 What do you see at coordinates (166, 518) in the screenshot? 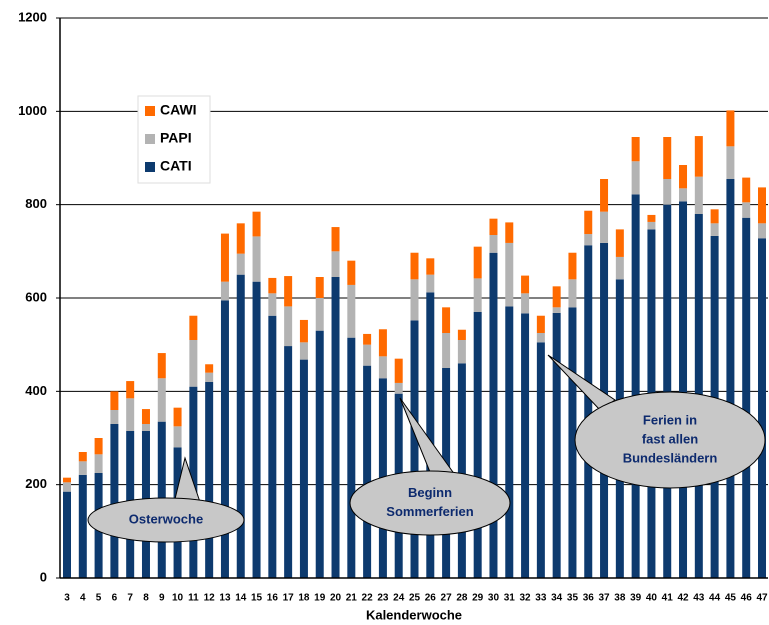
I see `callout-text: Osterwoche` at bounding box center [166, 518].